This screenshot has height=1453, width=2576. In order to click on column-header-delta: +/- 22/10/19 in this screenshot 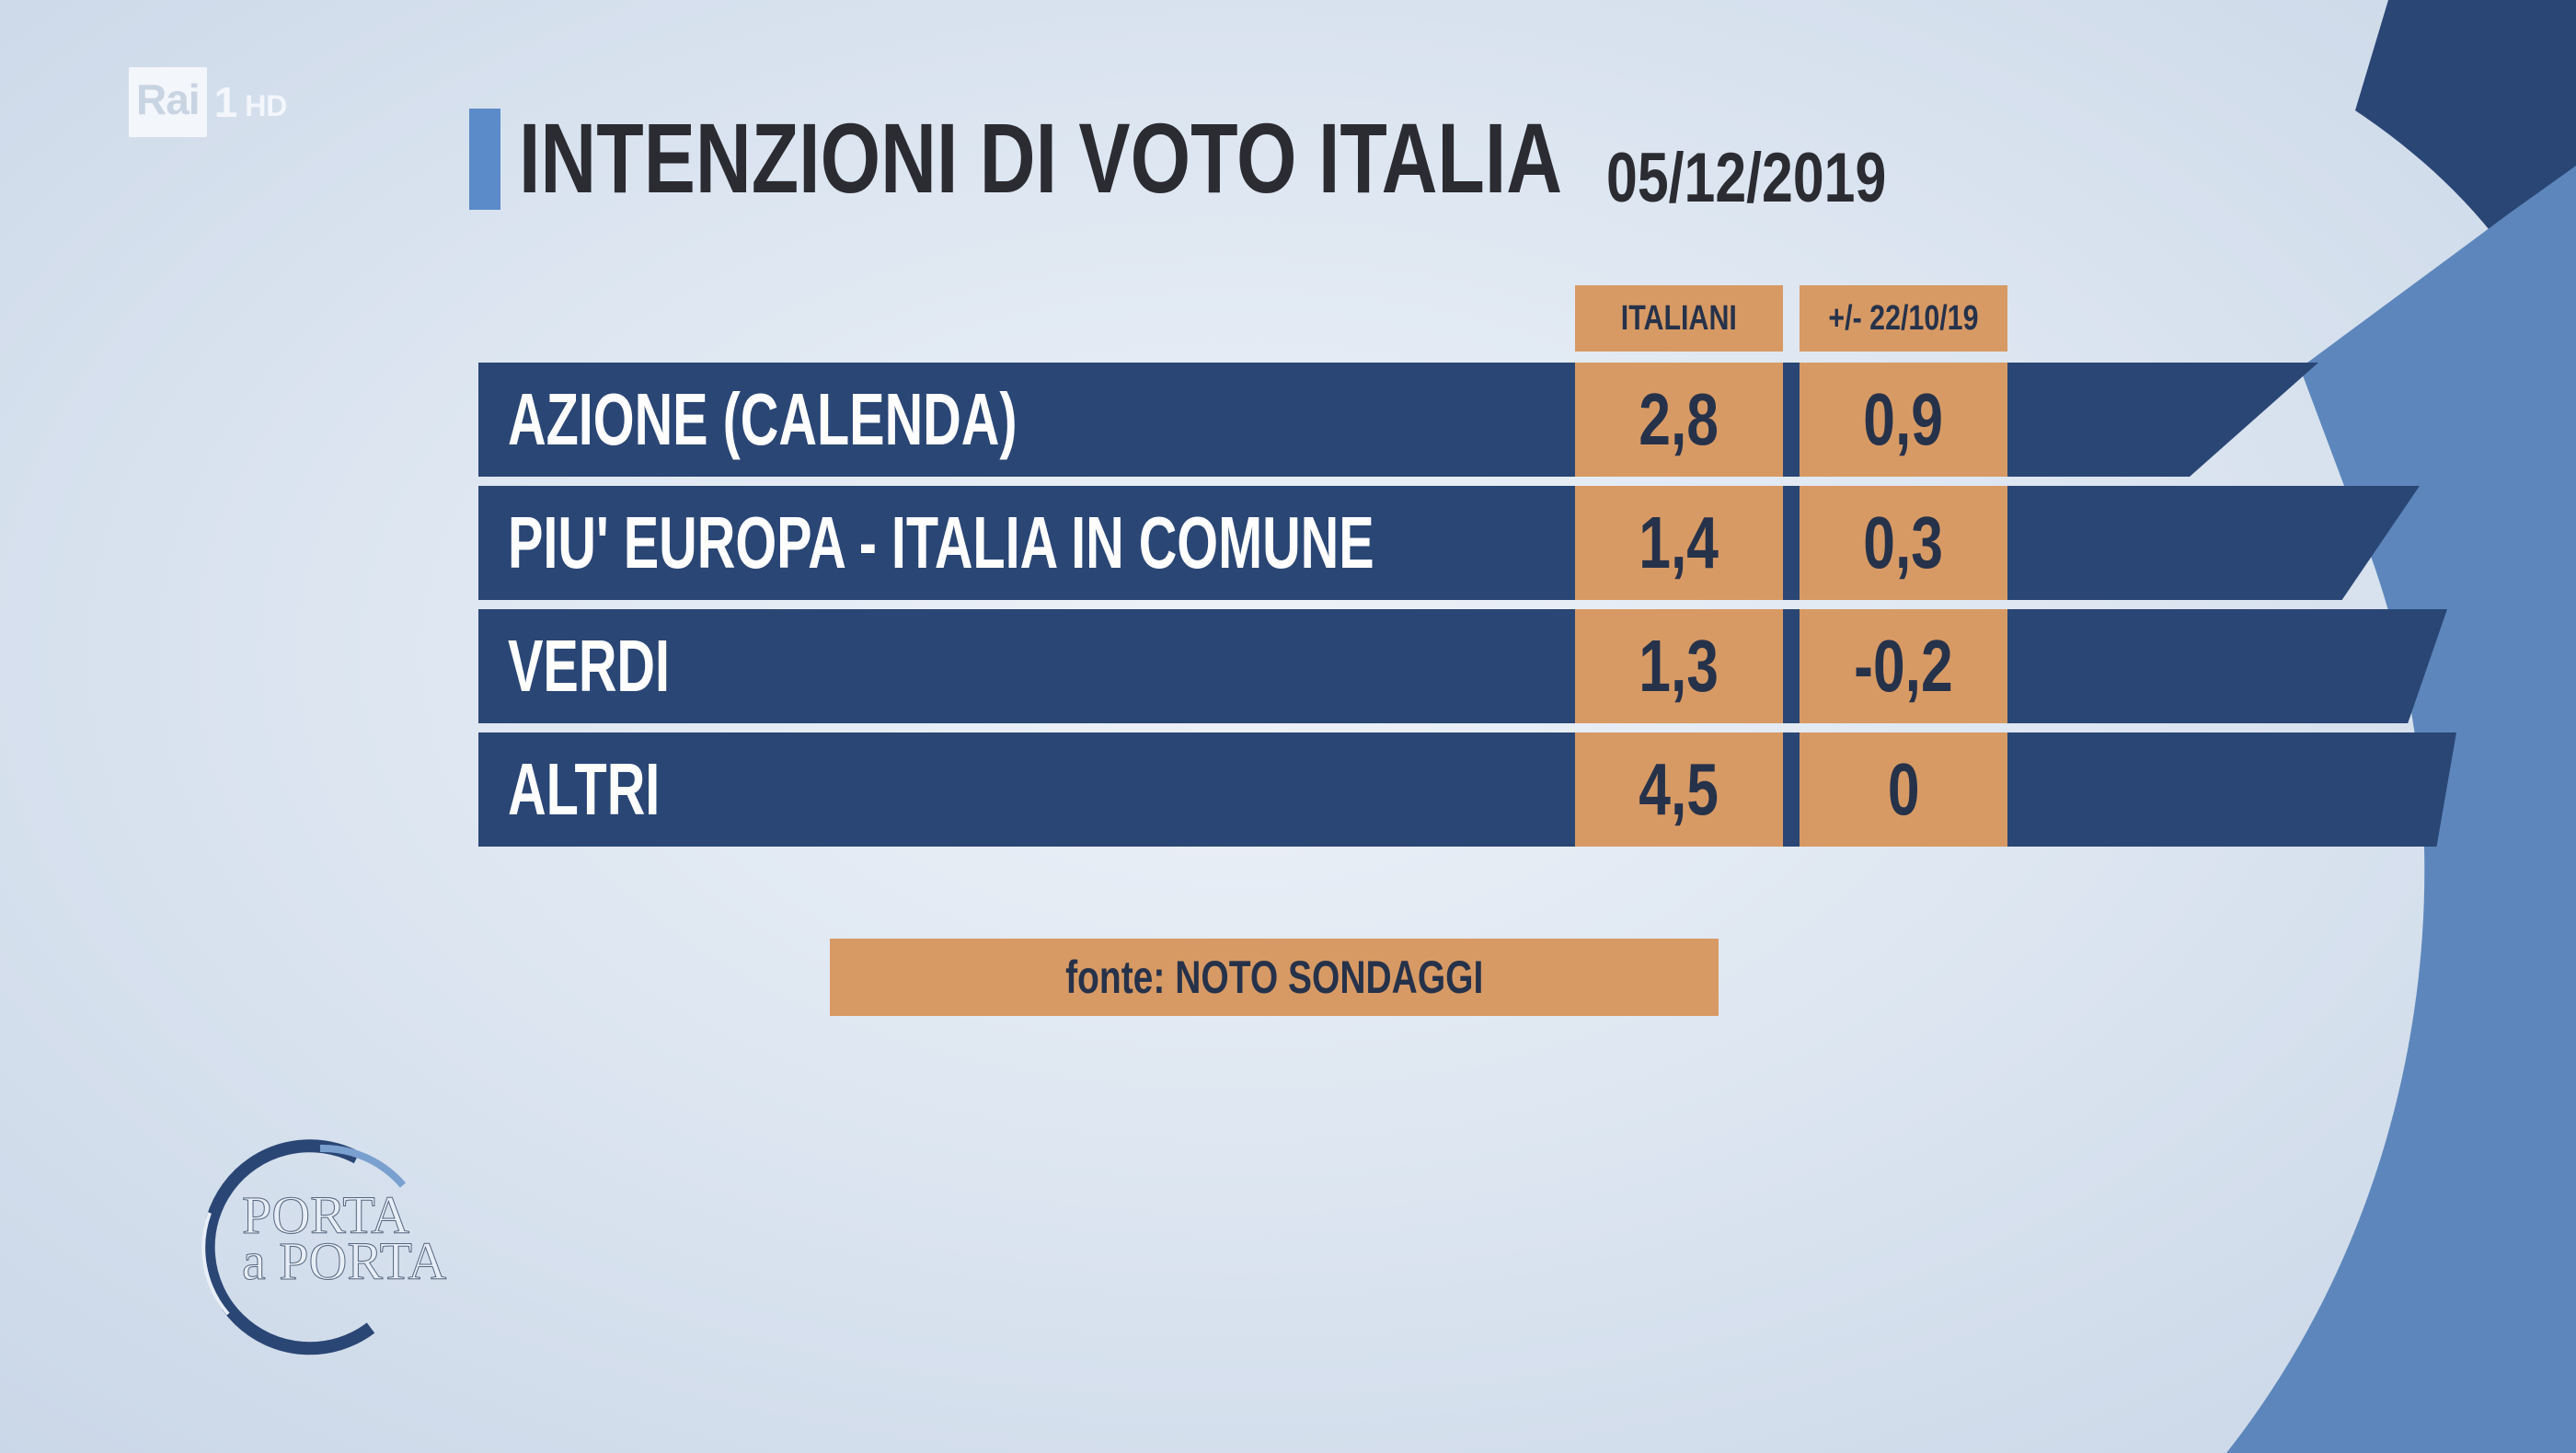, I will do `click(1903, 319)`.